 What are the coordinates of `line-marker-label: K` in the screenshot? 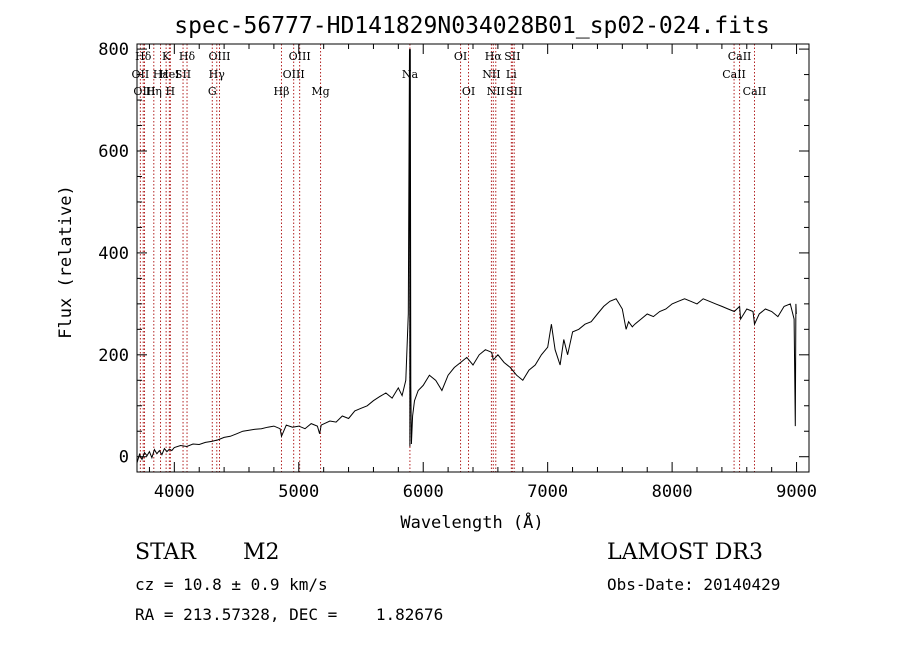 It's located at (166, 56).